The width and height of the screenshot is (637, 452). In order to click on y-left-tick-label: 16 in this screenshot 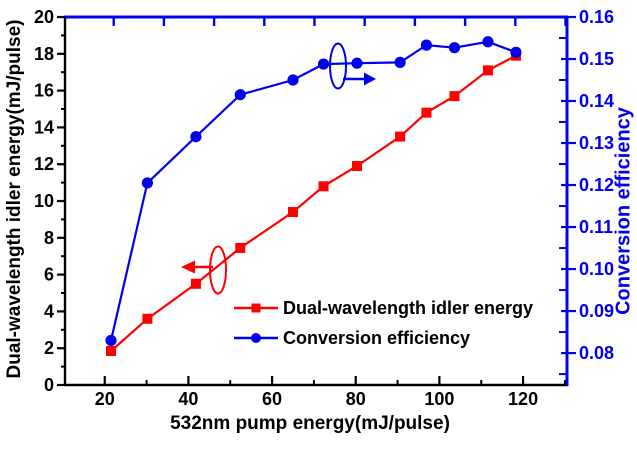, I will do `click(44, 91)`.